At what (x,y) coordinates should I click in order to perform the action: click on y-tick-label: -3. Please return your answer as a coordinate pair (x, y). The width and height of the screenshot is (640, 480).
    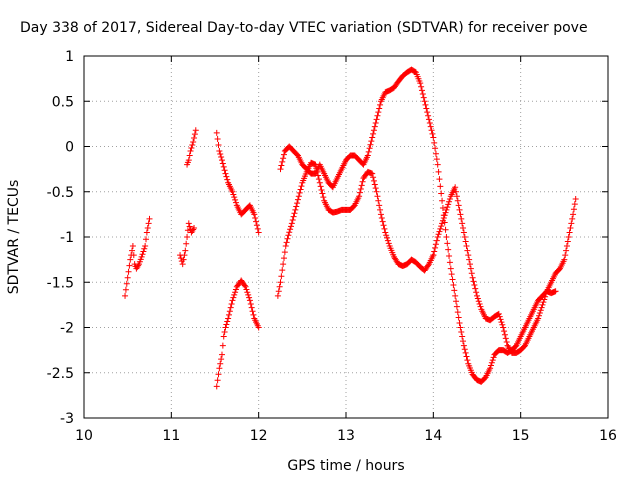
    Looking at the image, I should click on (67, 419).